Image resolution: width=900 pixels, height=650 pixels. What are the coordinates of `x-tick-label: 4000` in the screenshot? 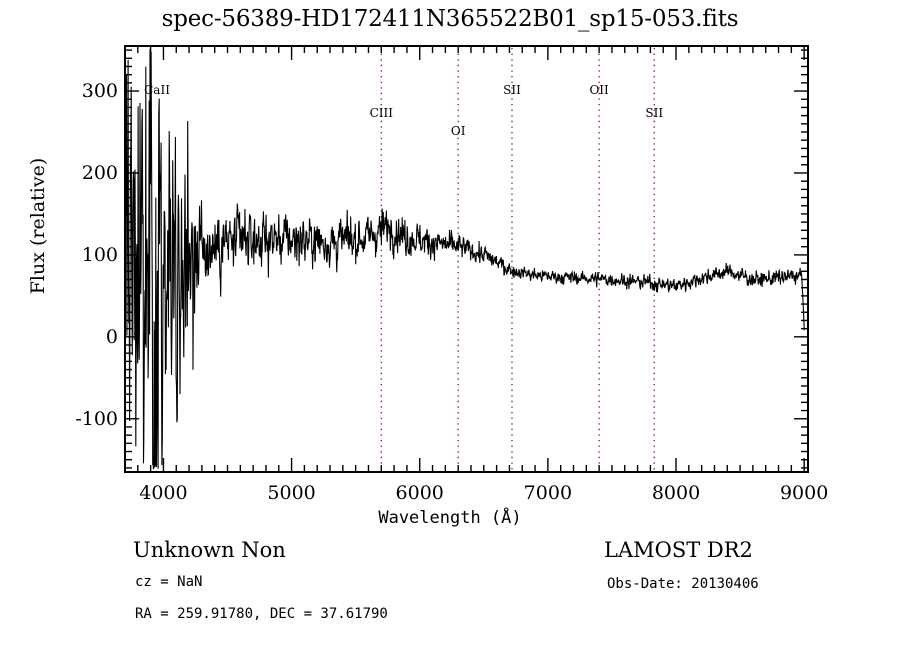 It's located at (163, 493).